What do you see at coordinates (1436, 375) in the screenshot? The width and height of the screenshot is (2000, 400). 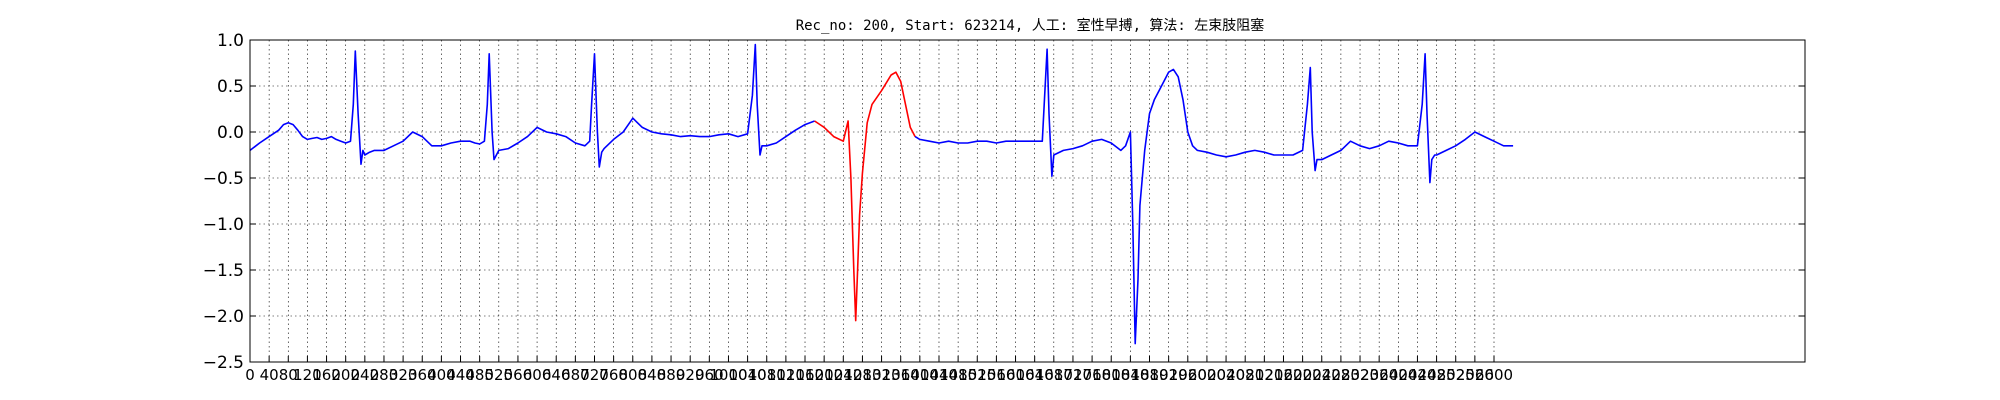 I see `x-tick-label-62: 2480` at bounding box center [1436, 375].